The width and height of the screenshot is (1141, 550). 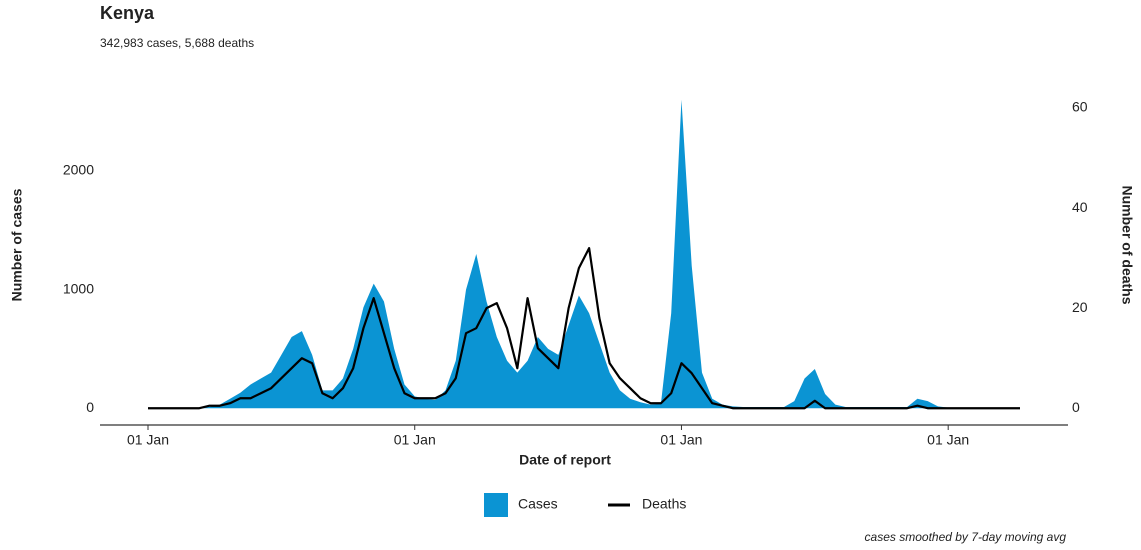 I want to click on legend-label: Deaths, so click(x=664, y=504).